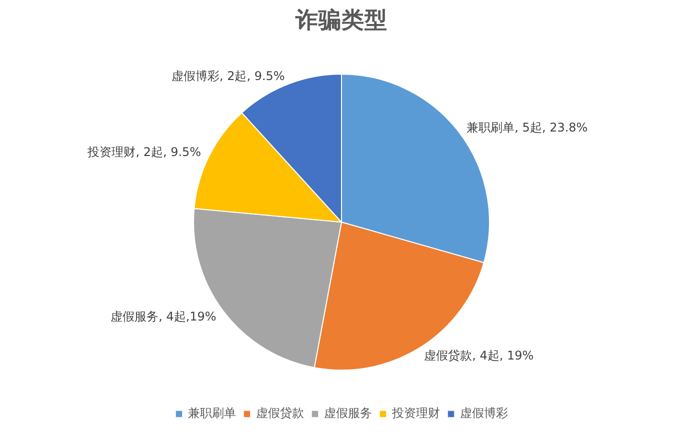  I want to click on data-label: 兼职刷单, 5起, 23.8%, so click(527, 127).